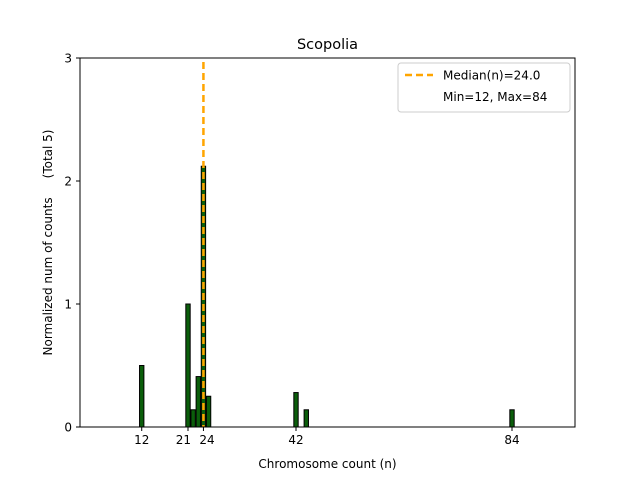 The image size is (640, 480). I want to click on legend-minmax-label: Min=12, Max=84, so click(495, 97).